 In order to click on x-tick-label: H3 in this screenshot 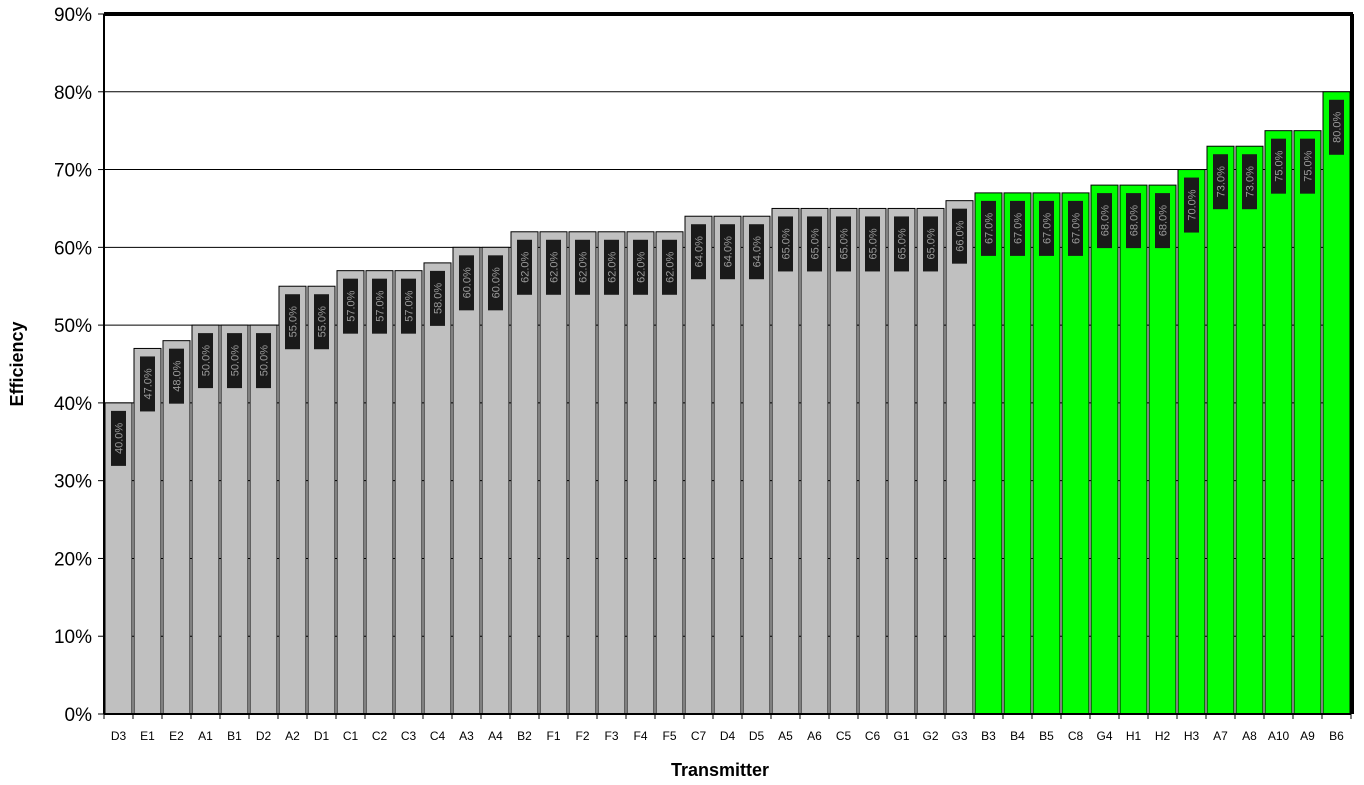, I will do `click(1192, 736)`.